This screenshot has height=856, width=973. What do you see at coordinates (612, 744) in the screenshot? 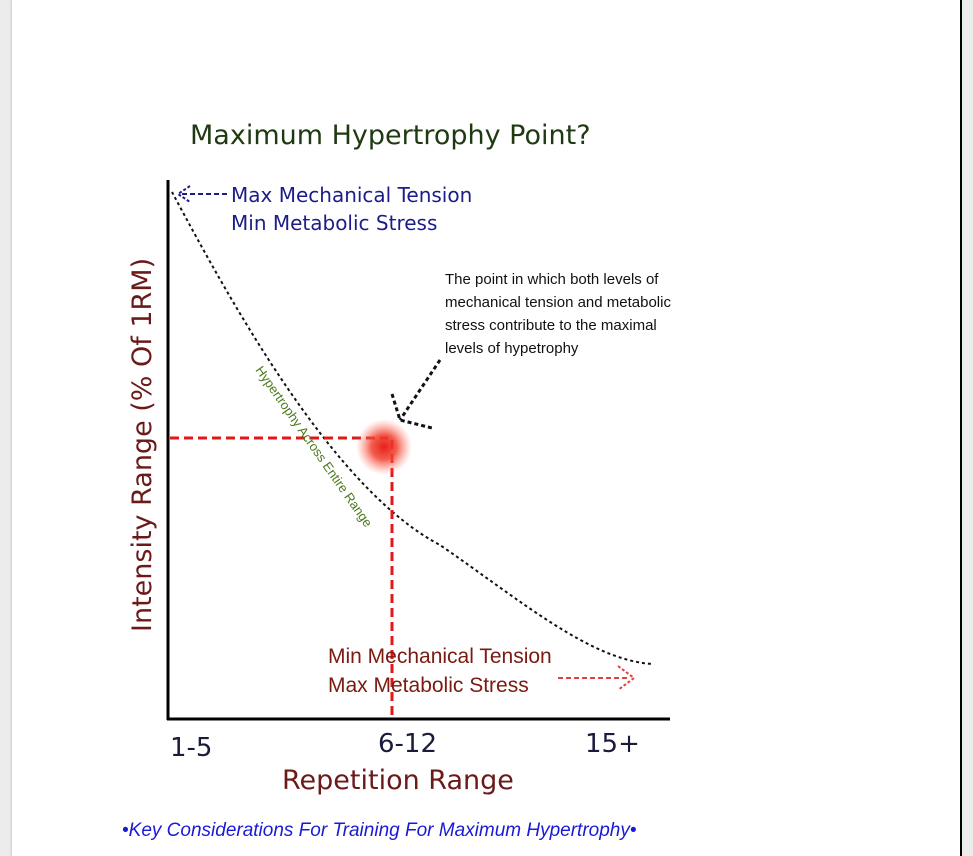
I see `x-tick-label: 15+` at bounding box center [612, 744].